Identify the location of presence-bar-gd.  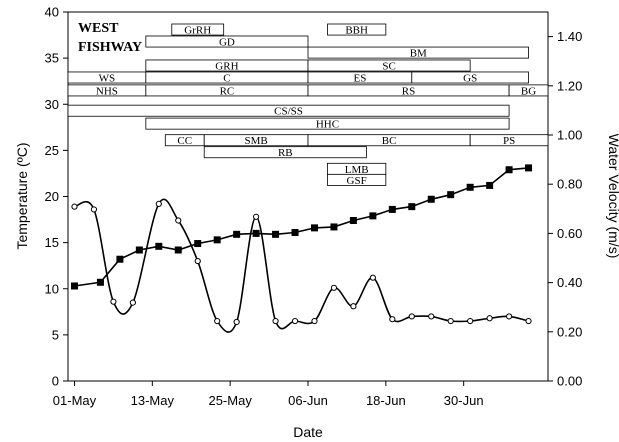
(227, 41).